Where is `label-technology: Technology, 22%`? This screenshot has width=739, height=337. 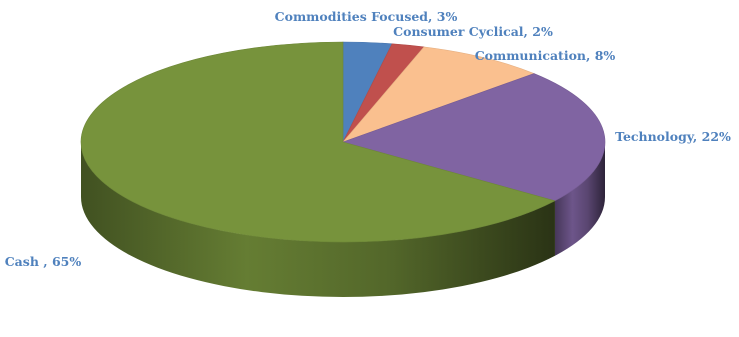
label-technology: Technology, 22% is located at coordinates (673, 136).